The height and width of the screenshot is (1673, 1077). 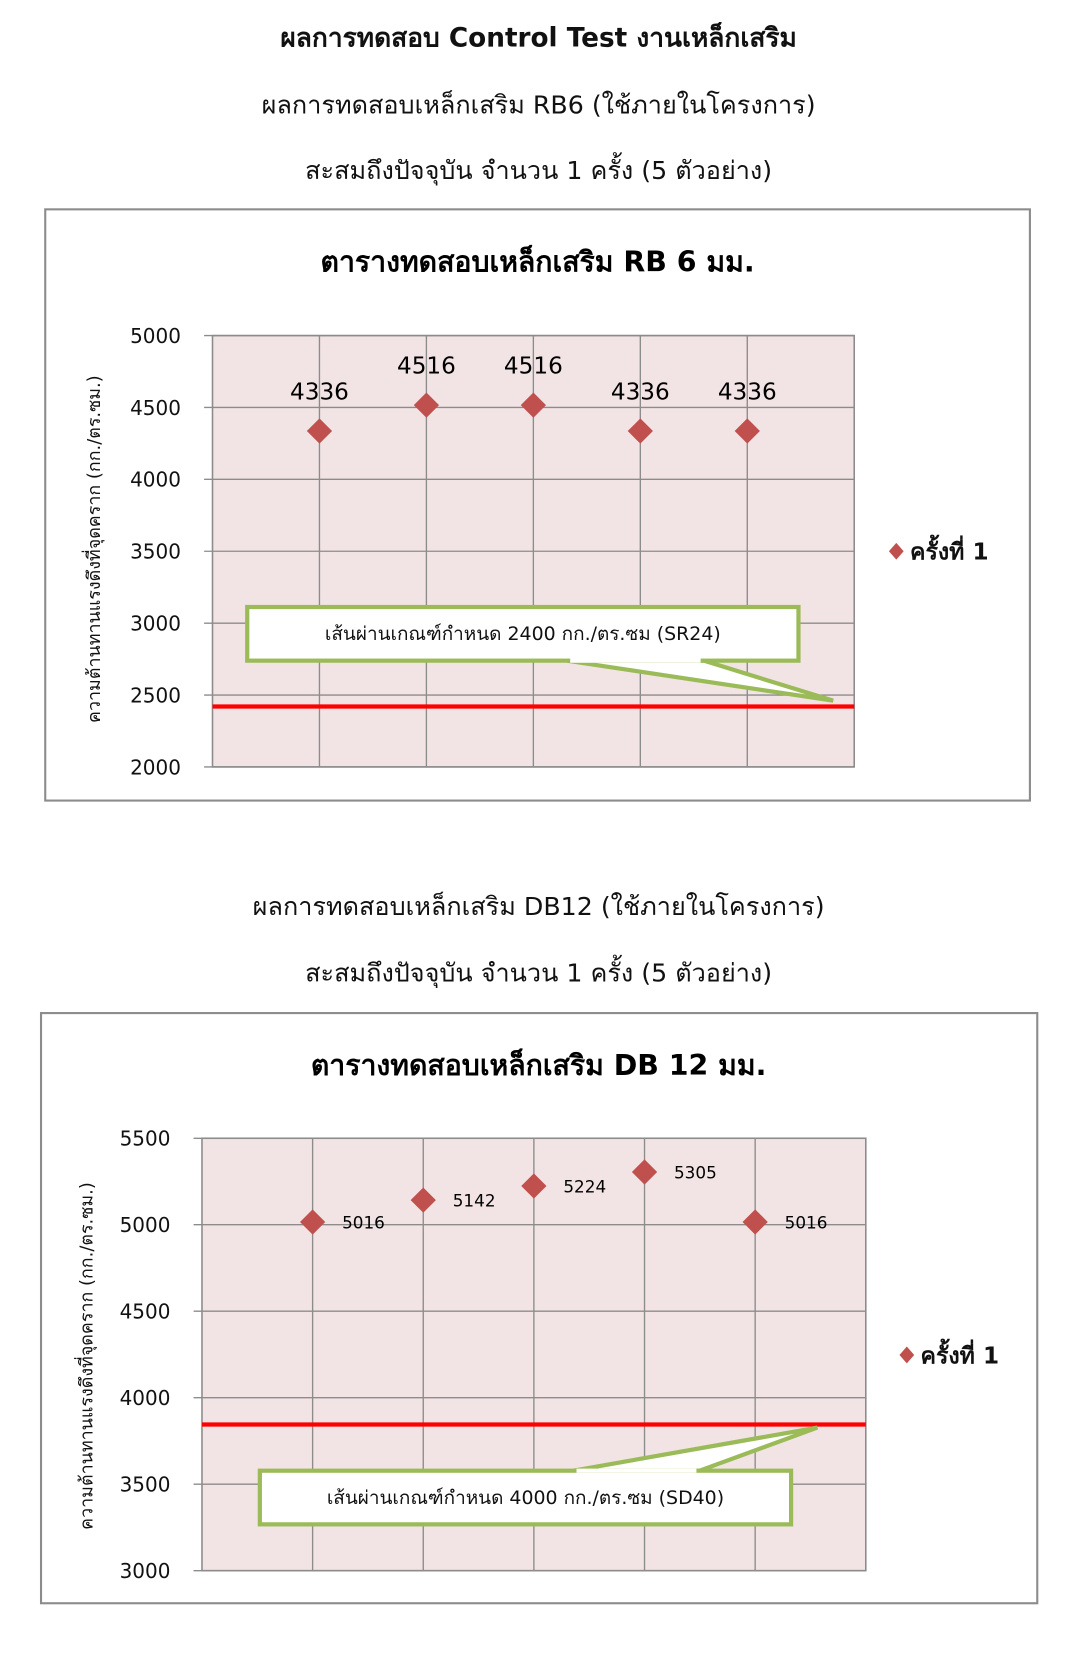 What do you see at coordinates (155, 767) in the screenshot?
I see `y-tick-label: 2000` at bounding box center [155, 767].